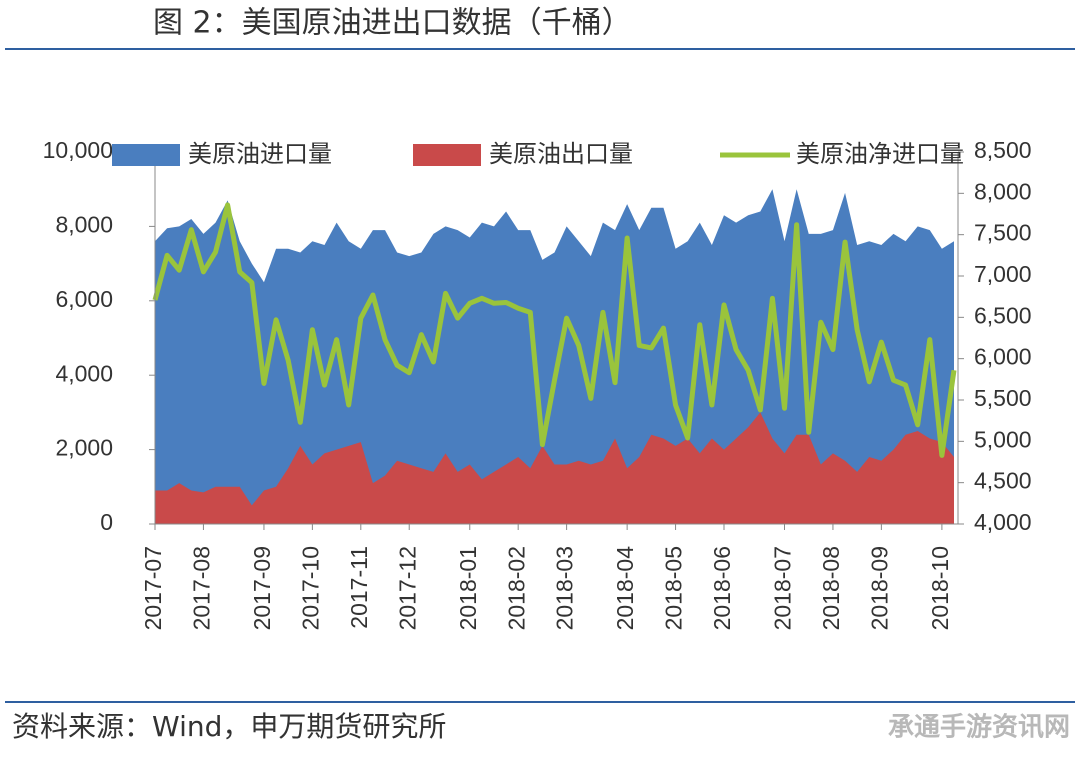 The width and height of the screenshot is (1080, 760). What do you see at coordinates (468, 588) in the screenshot?
I see `x-tick-label: 2018-01` at bounding box center [468, 588].